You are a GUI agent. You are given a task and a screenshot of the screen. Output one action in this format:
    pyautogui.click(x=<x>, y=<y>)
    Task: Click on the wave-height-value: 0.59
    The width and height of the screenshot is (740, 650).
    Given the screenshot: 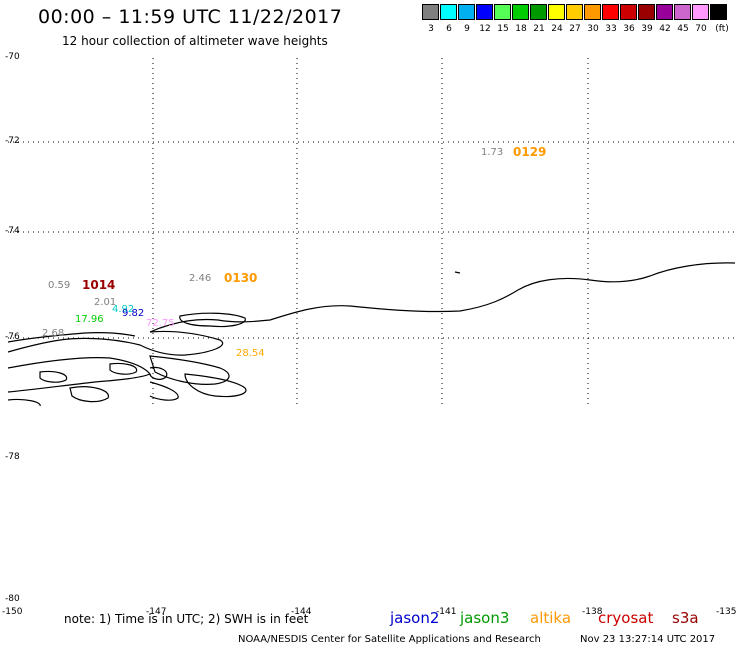 What is the action you would take?
    pyautogui.click(x=59, y=285)
    